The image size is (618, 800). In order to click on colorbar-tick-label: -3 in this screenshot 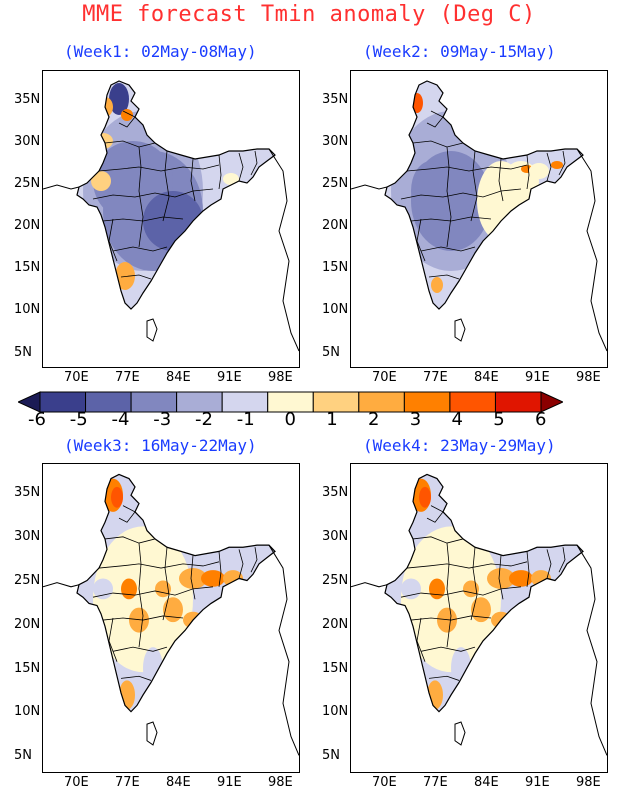, I will do `click(162, 419)`.